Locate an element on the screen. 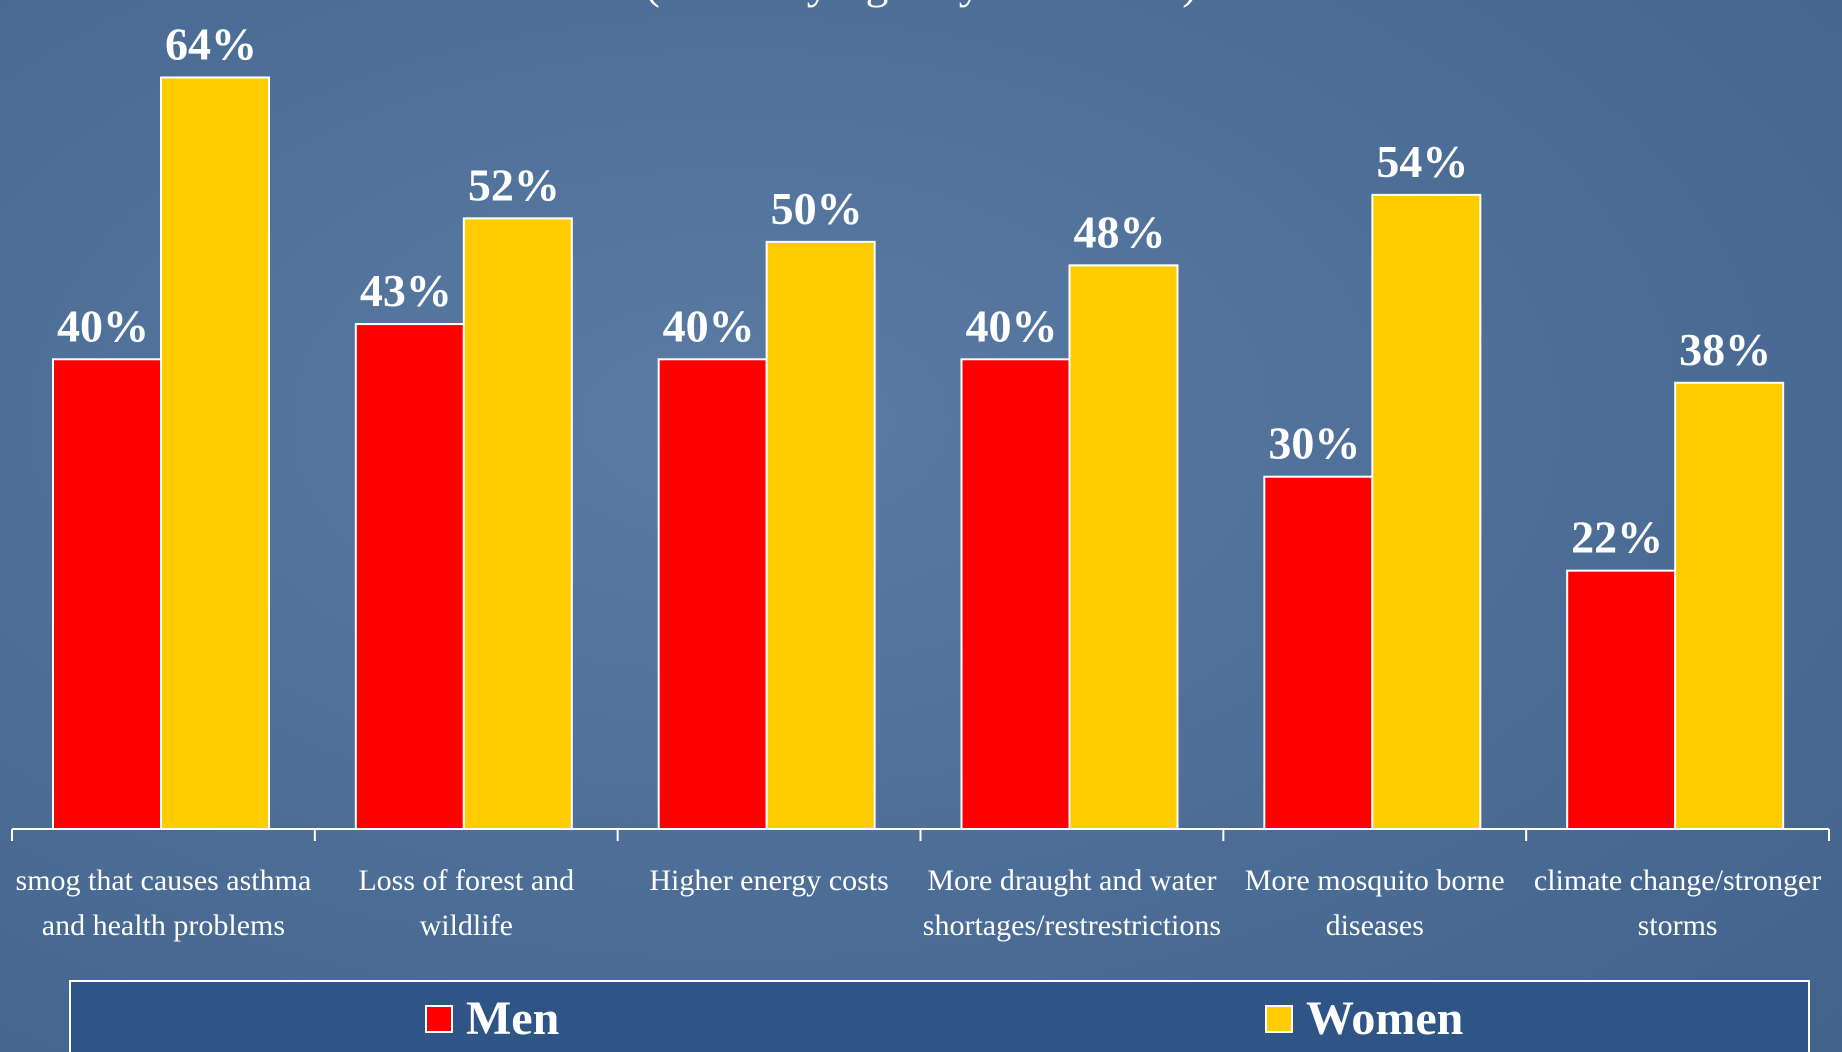 The height and width of the screenshot is (1052, 1842). legend-box is located at coordinates (939, 1016).